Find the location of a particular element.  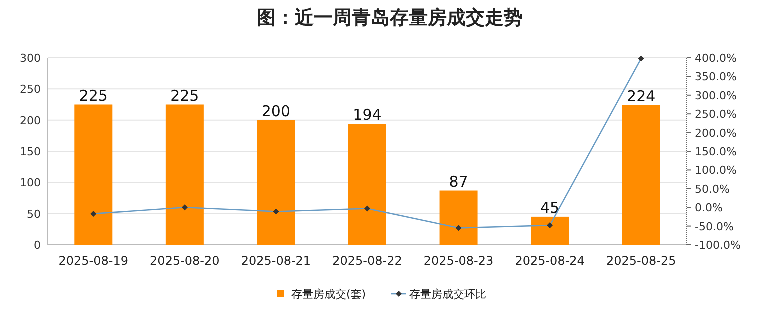

y-tick-label: 250 is located at coordinates (30, 89).